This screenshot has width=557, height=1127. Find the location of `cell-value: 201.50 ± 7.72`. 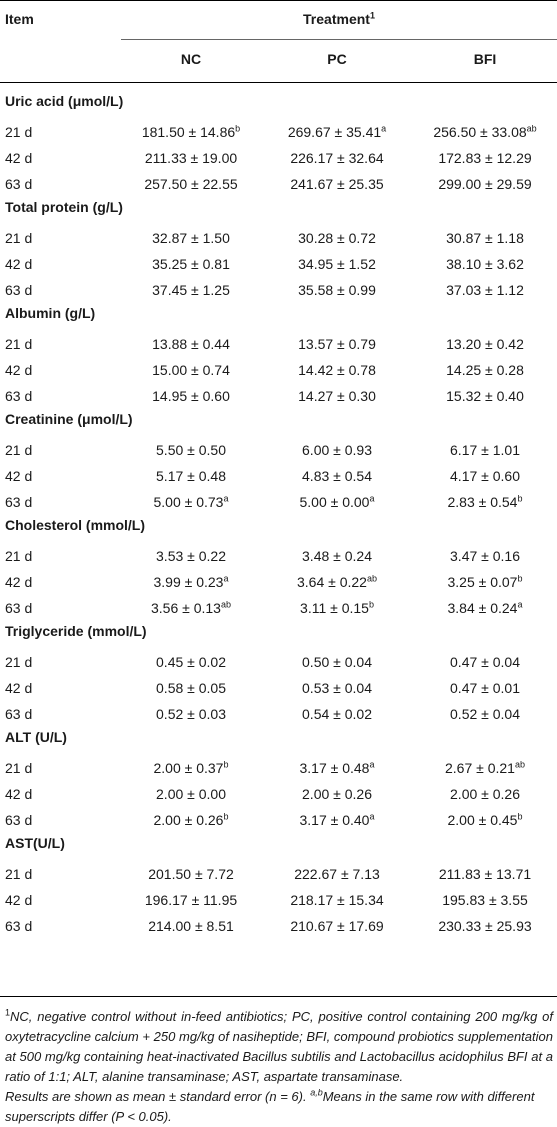

cell-value: 201.50 ± 7.72 is located at coordinates (191, 874).